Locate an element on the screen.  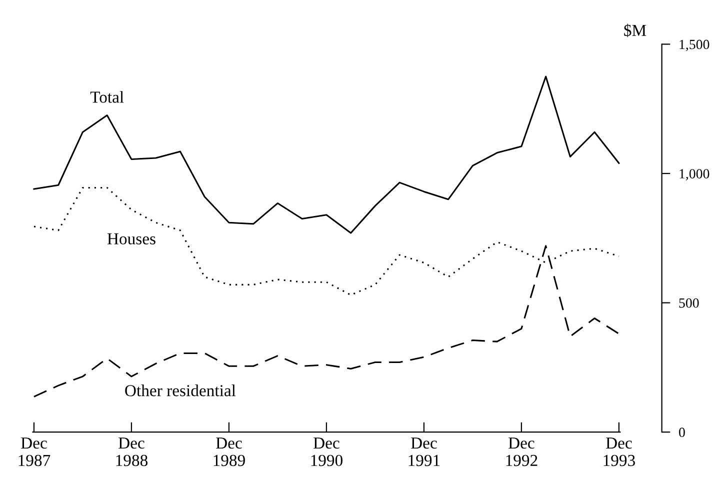
y-tick-label: 0 is located at coordinates (682, 433).